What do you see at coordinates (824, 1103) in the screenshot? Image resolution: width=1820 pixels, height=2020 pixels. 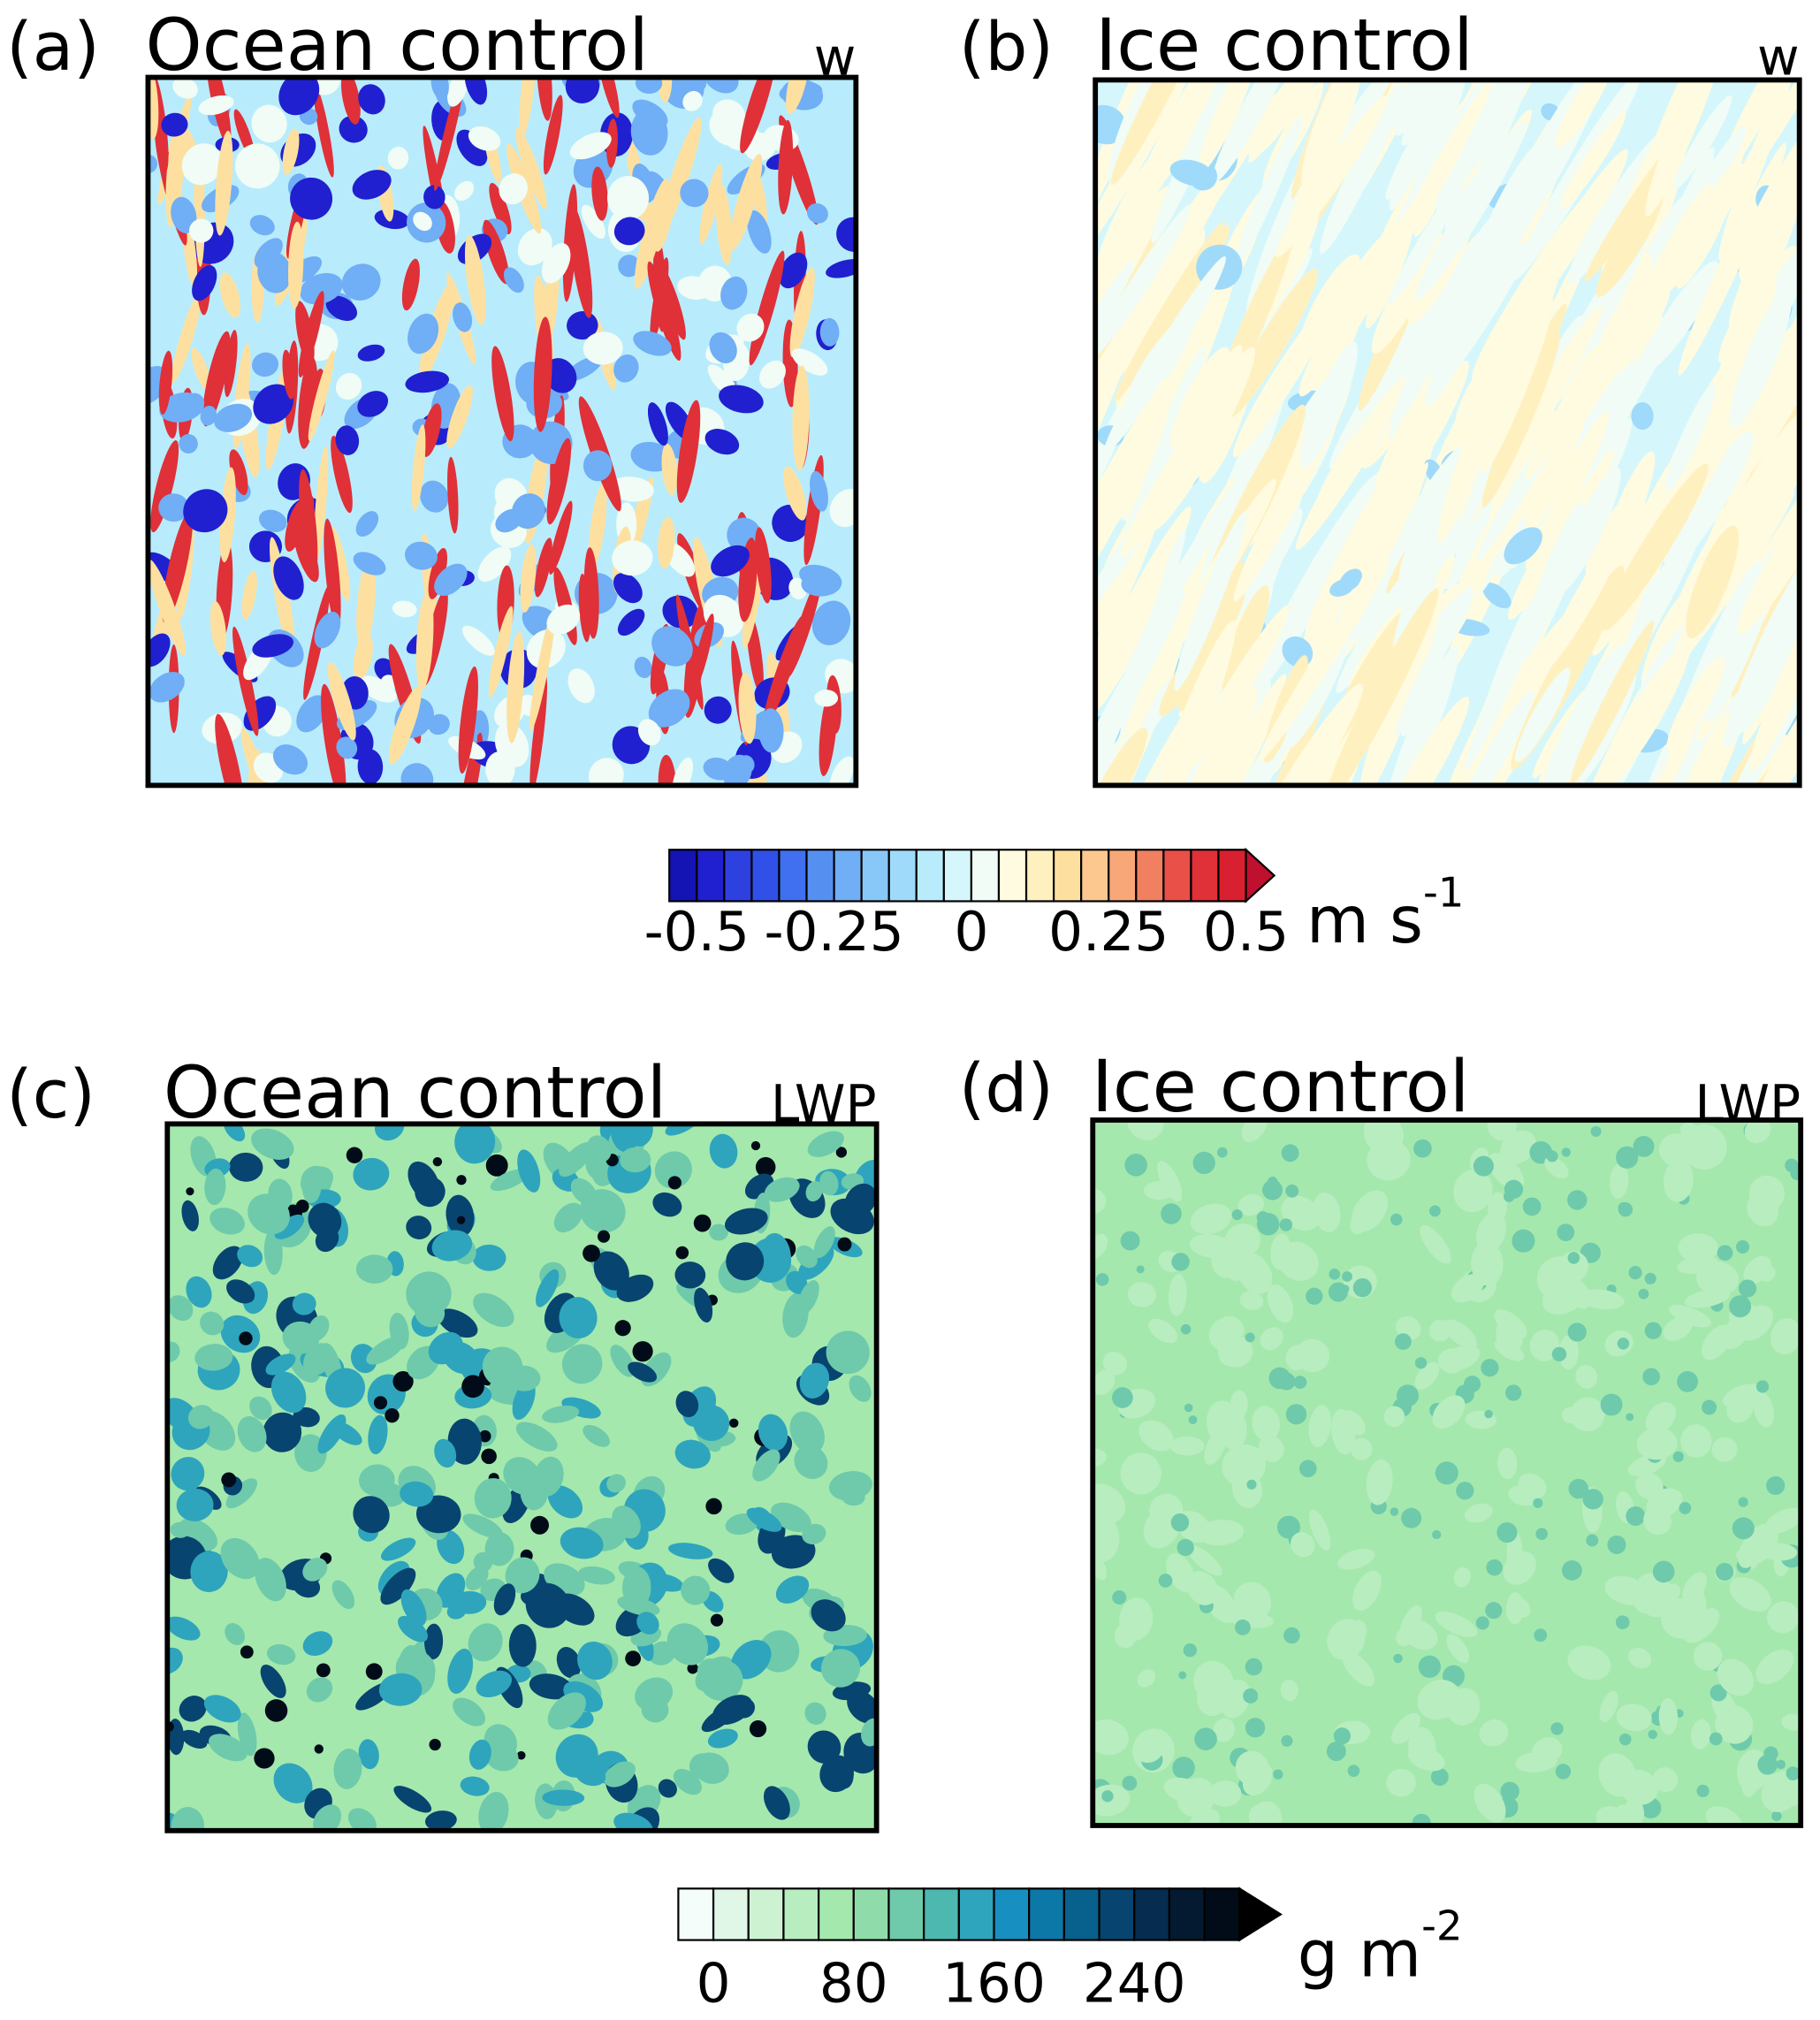 I see `variable-label: LWP` at bounding box center [824, 1103].